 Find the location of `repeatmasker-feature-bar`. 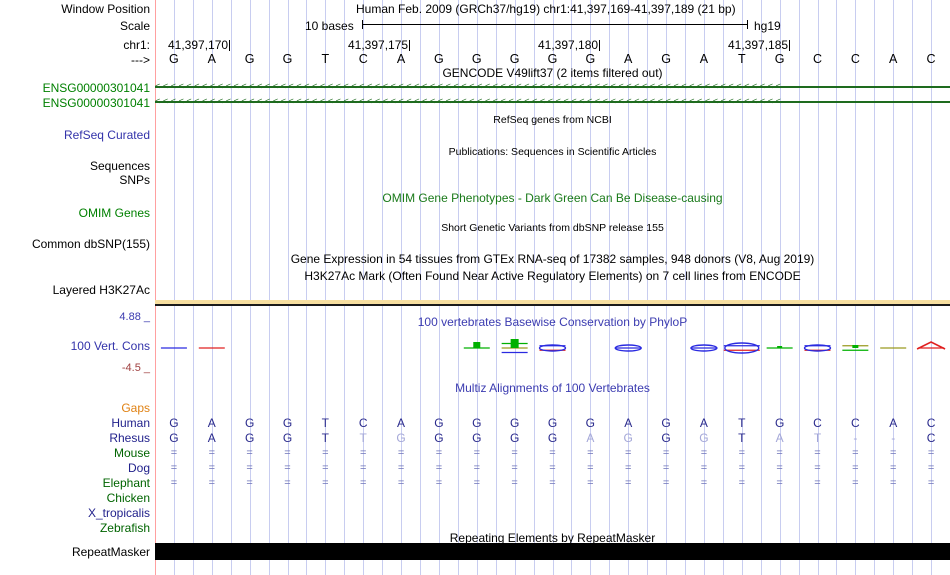

repeatmasker-feature-bar is located at coordinates (552, 551).